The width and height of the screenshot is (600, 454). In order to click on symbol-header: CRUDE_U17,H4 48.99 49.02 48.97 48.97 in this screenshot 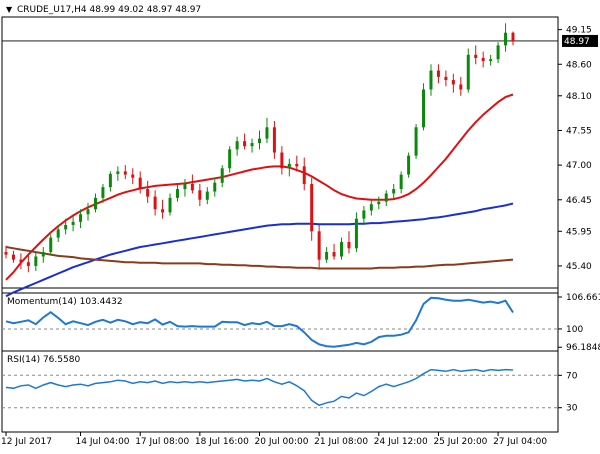, I will do `click(109, 10)`.